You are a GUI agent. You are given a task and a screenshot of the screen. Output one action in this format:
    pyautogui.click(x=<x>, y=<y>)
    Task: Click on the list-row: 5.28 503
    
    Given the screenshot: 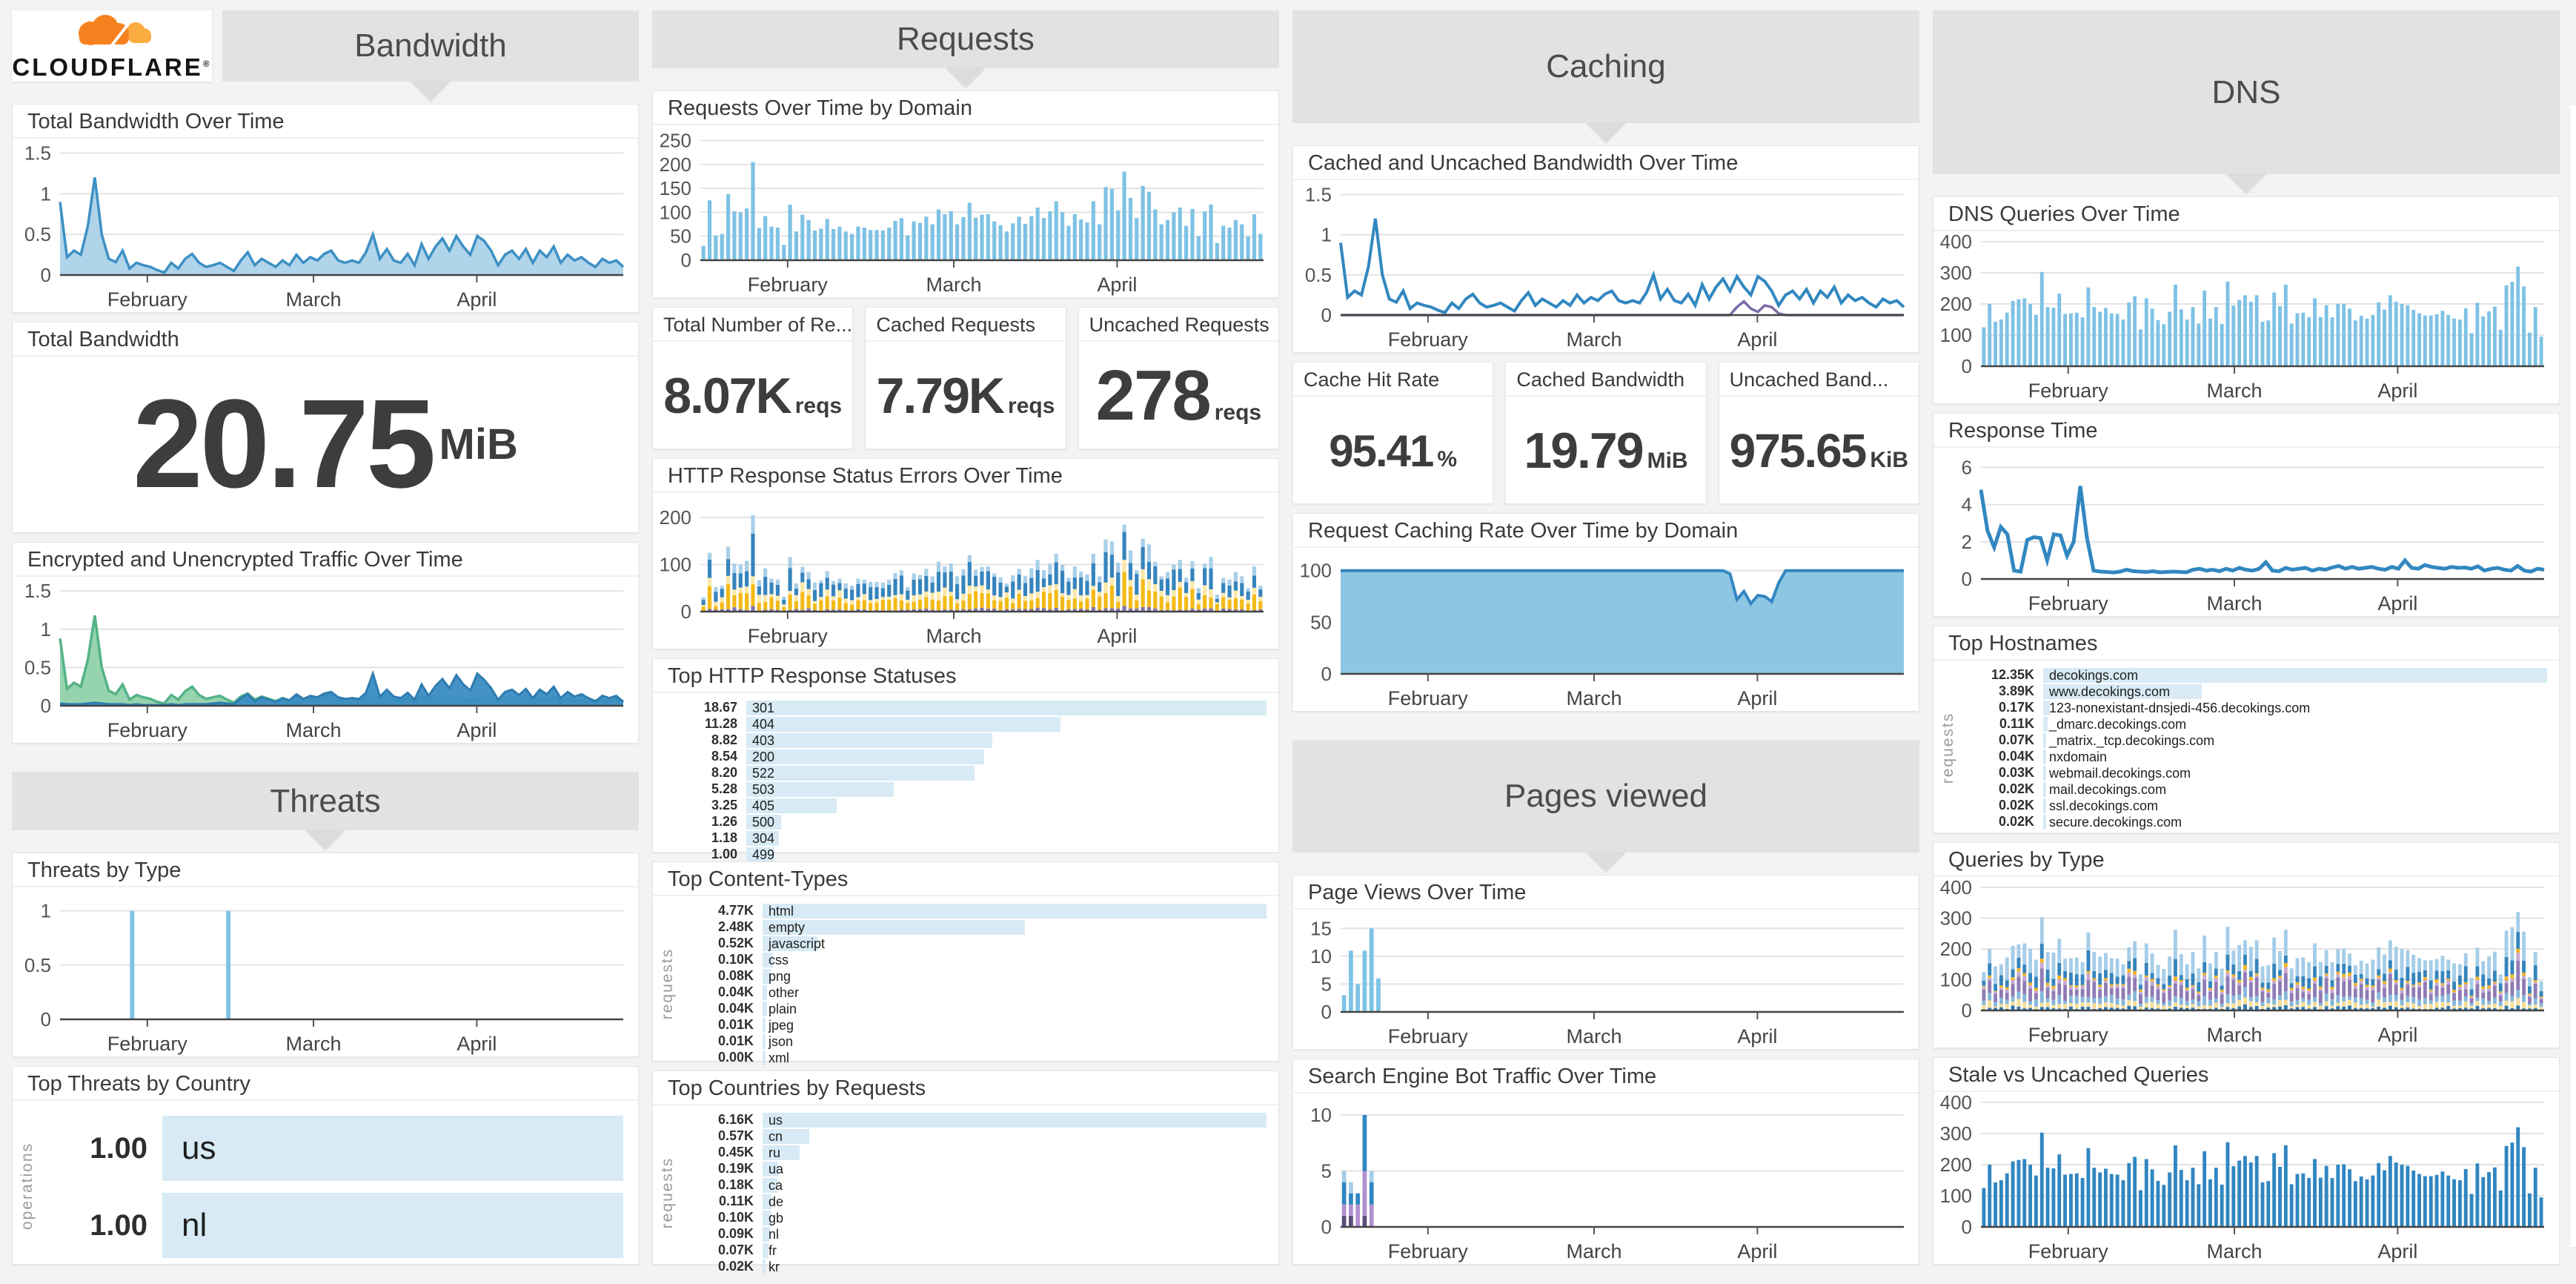 What is the action you would take?
    pyautogui.click(x=976, y=789)
    